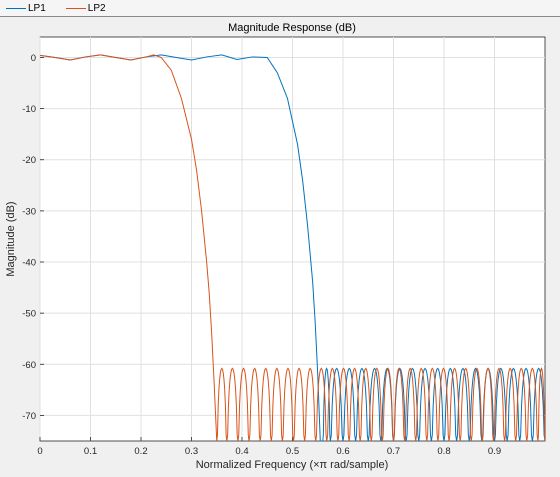  I want to click on x-tick-label: 0.2, so click(140, 451).